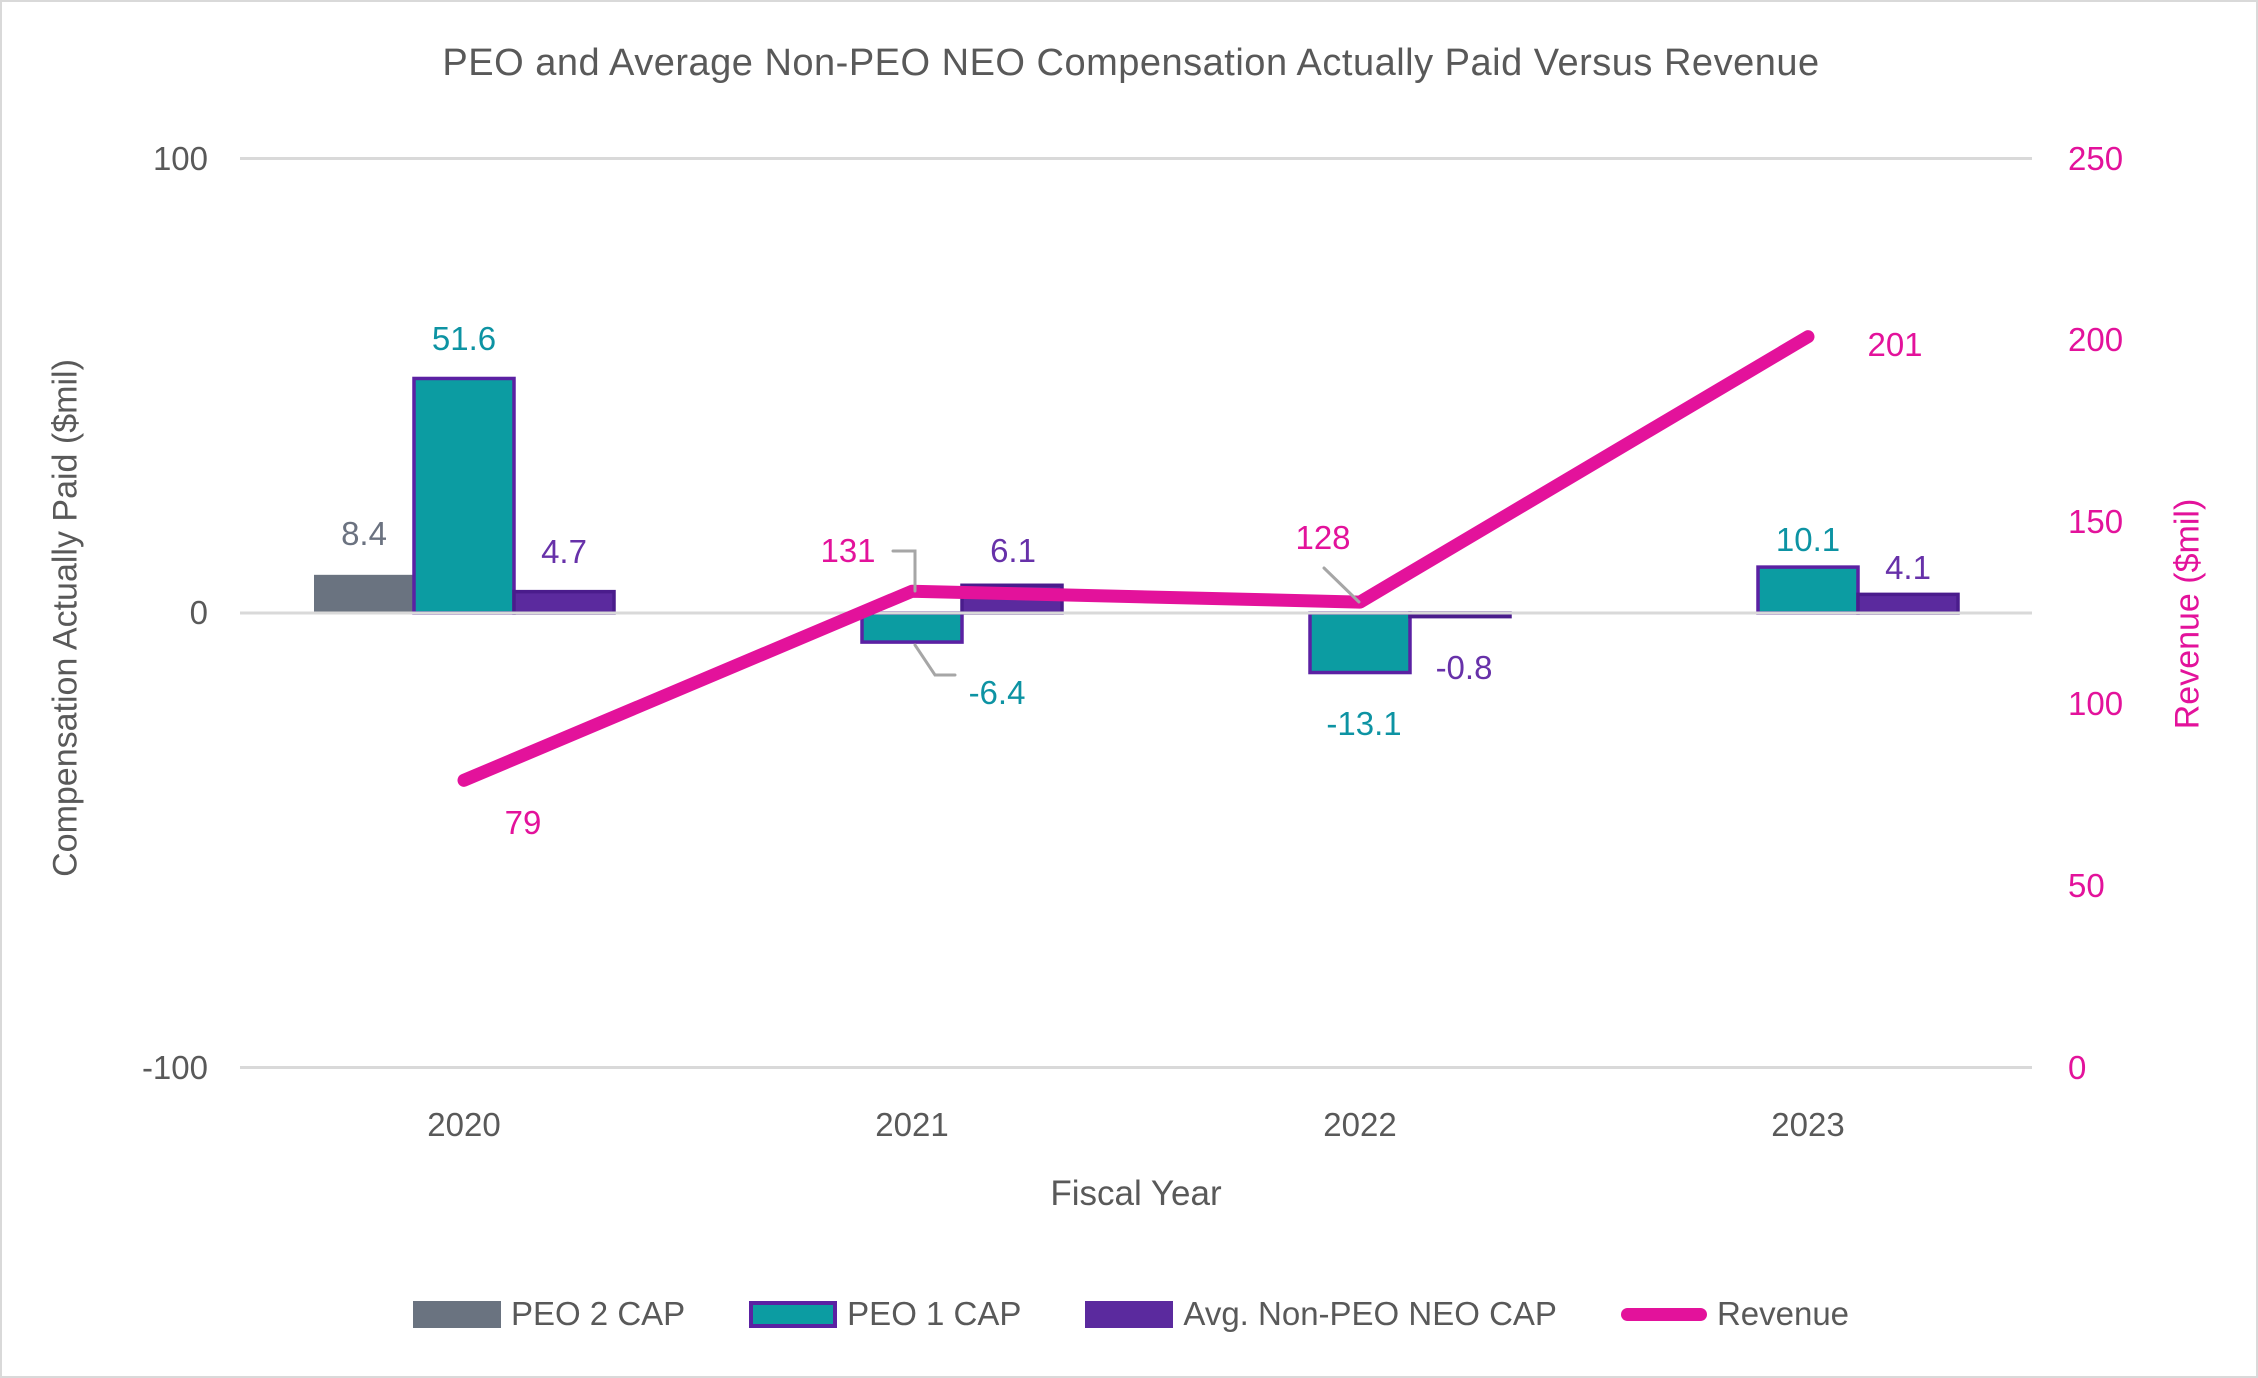 This screenshot has height=1378, width=2258. What do you see at coordinates (1464, 667) in the screenshot?
I see `data-label-avg-non-peo-neo-cap-2022: -0.8` at bounding box center [1464, 667].